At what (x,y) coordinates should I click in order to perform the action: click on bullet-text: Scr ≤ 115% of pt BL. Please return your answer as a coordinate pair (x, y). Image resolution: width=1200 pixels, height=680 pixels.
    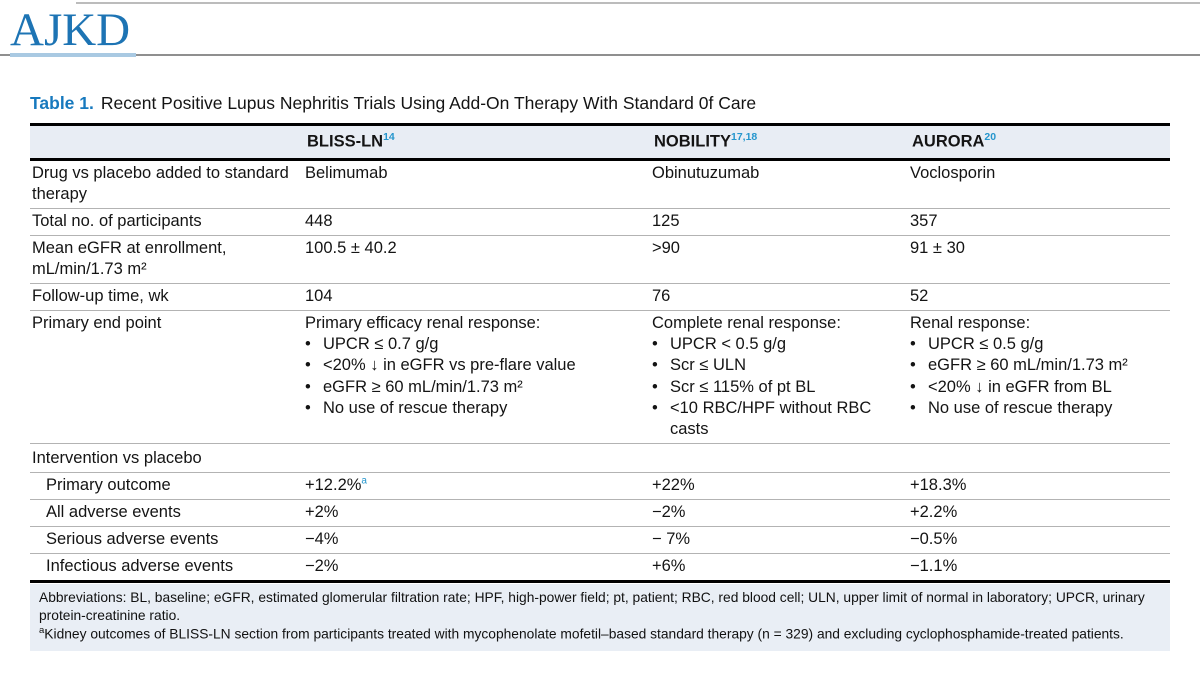
    Looking at the image, I should click on (743, 386).